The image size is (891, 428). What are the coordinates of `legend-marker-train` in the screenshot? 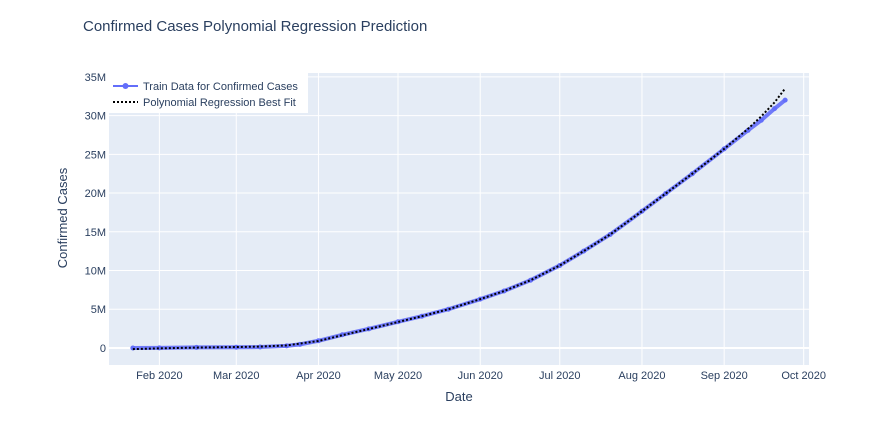 It's located at (125, 86).